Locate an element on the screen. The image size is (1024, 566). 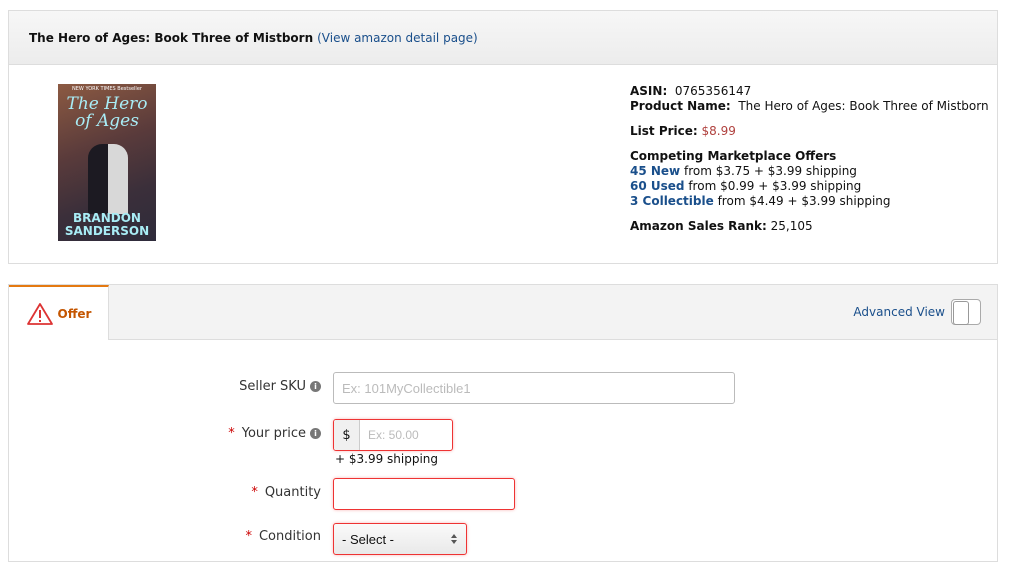
price-field: $ is located at coordinates (393, 435).